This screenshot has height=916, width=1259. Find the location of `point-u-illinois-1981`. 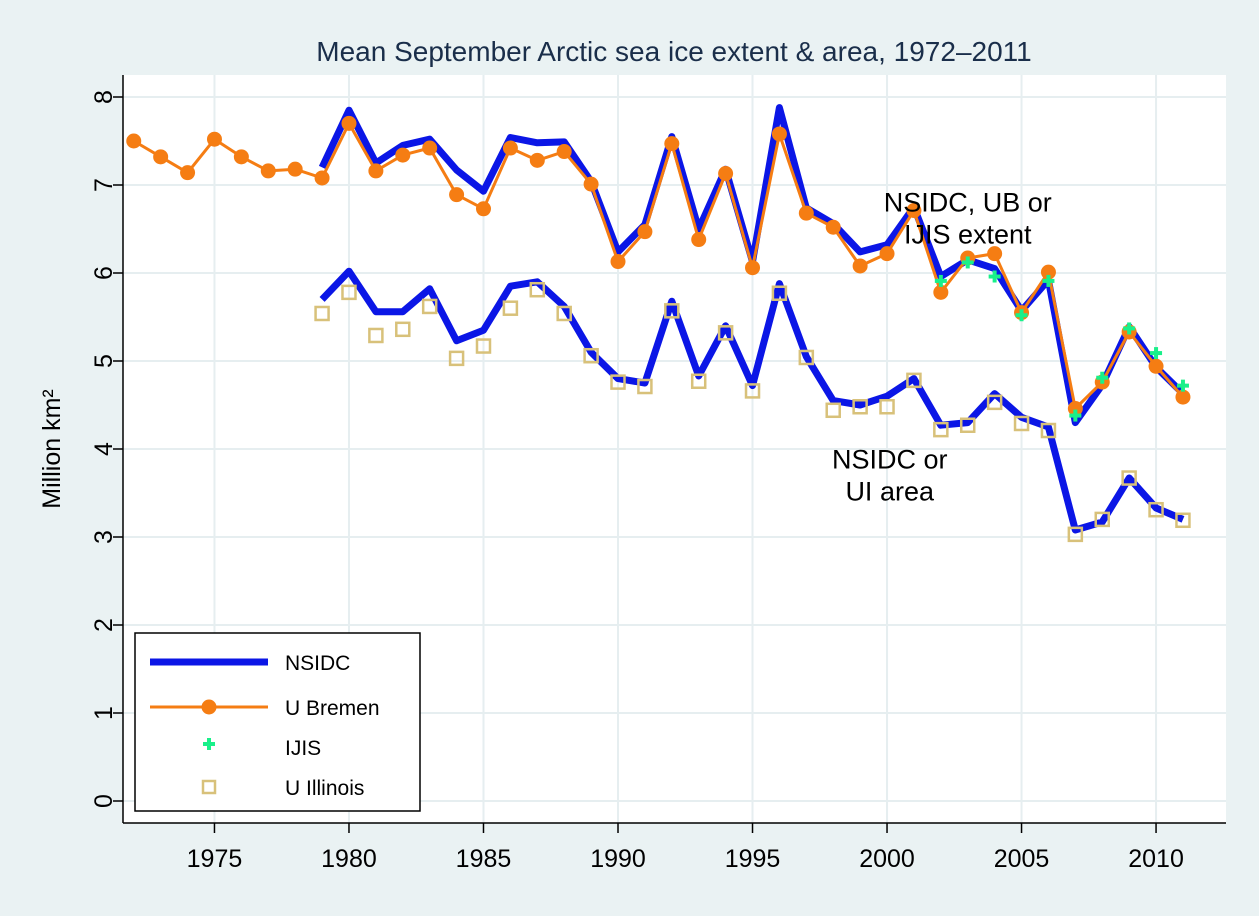

point-u-illinois-1981 is located at coordinates (376, 335).